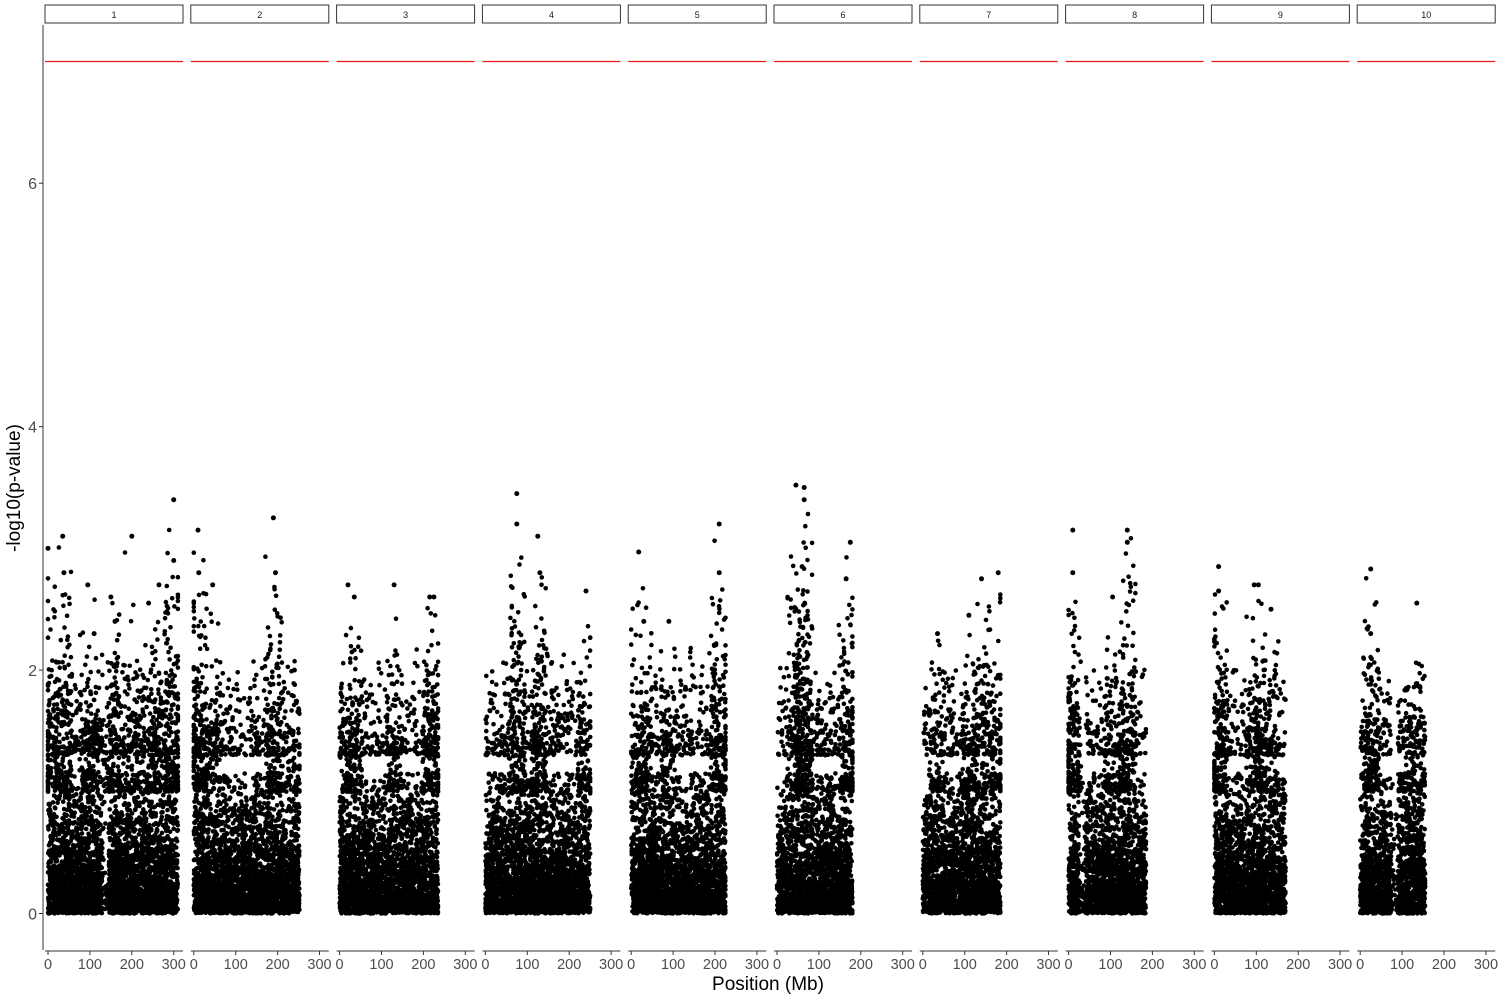  What do you see at coordinates (32, 428) in the screenshot?
I see `y-tick-label: 4` at bounding box center [32, 428].